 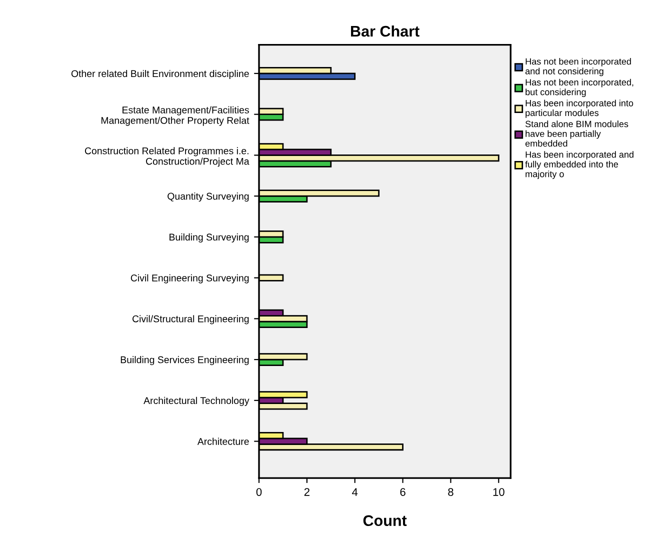 What do you see at coordinates (209, 237) in the screenshot?
I see `y-tick-label: Building Surveying` at bounding box center [209, 237].